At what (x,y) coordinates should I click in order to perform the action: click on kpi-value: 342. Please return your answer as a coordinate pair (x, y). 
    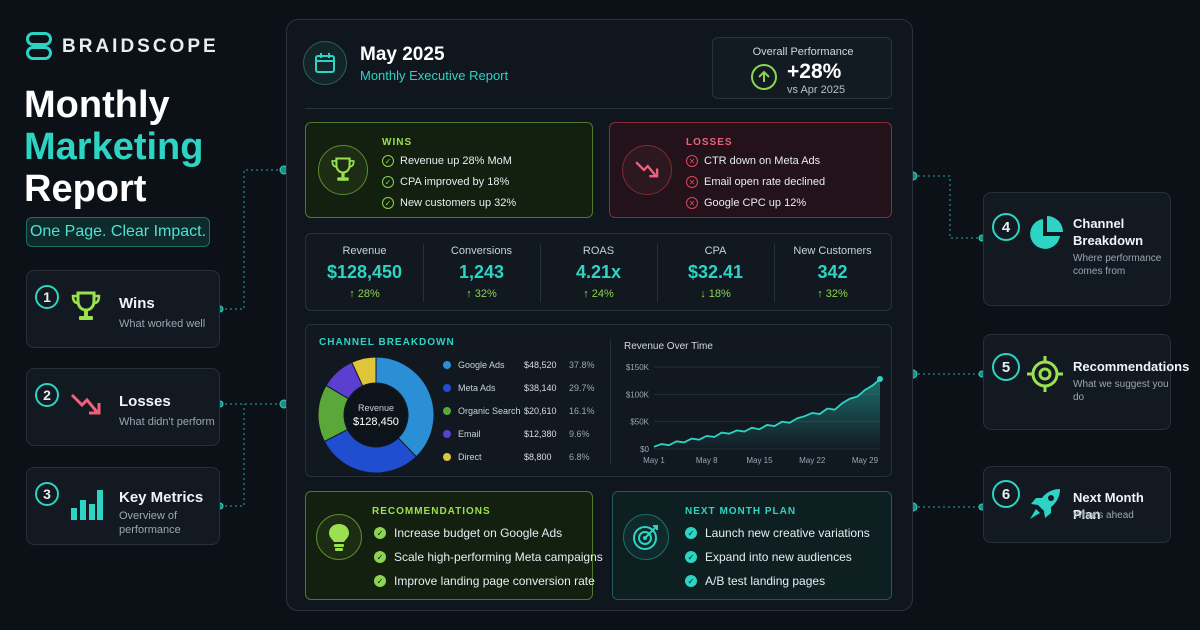
    Looking at the image, I should click on (832, 272).